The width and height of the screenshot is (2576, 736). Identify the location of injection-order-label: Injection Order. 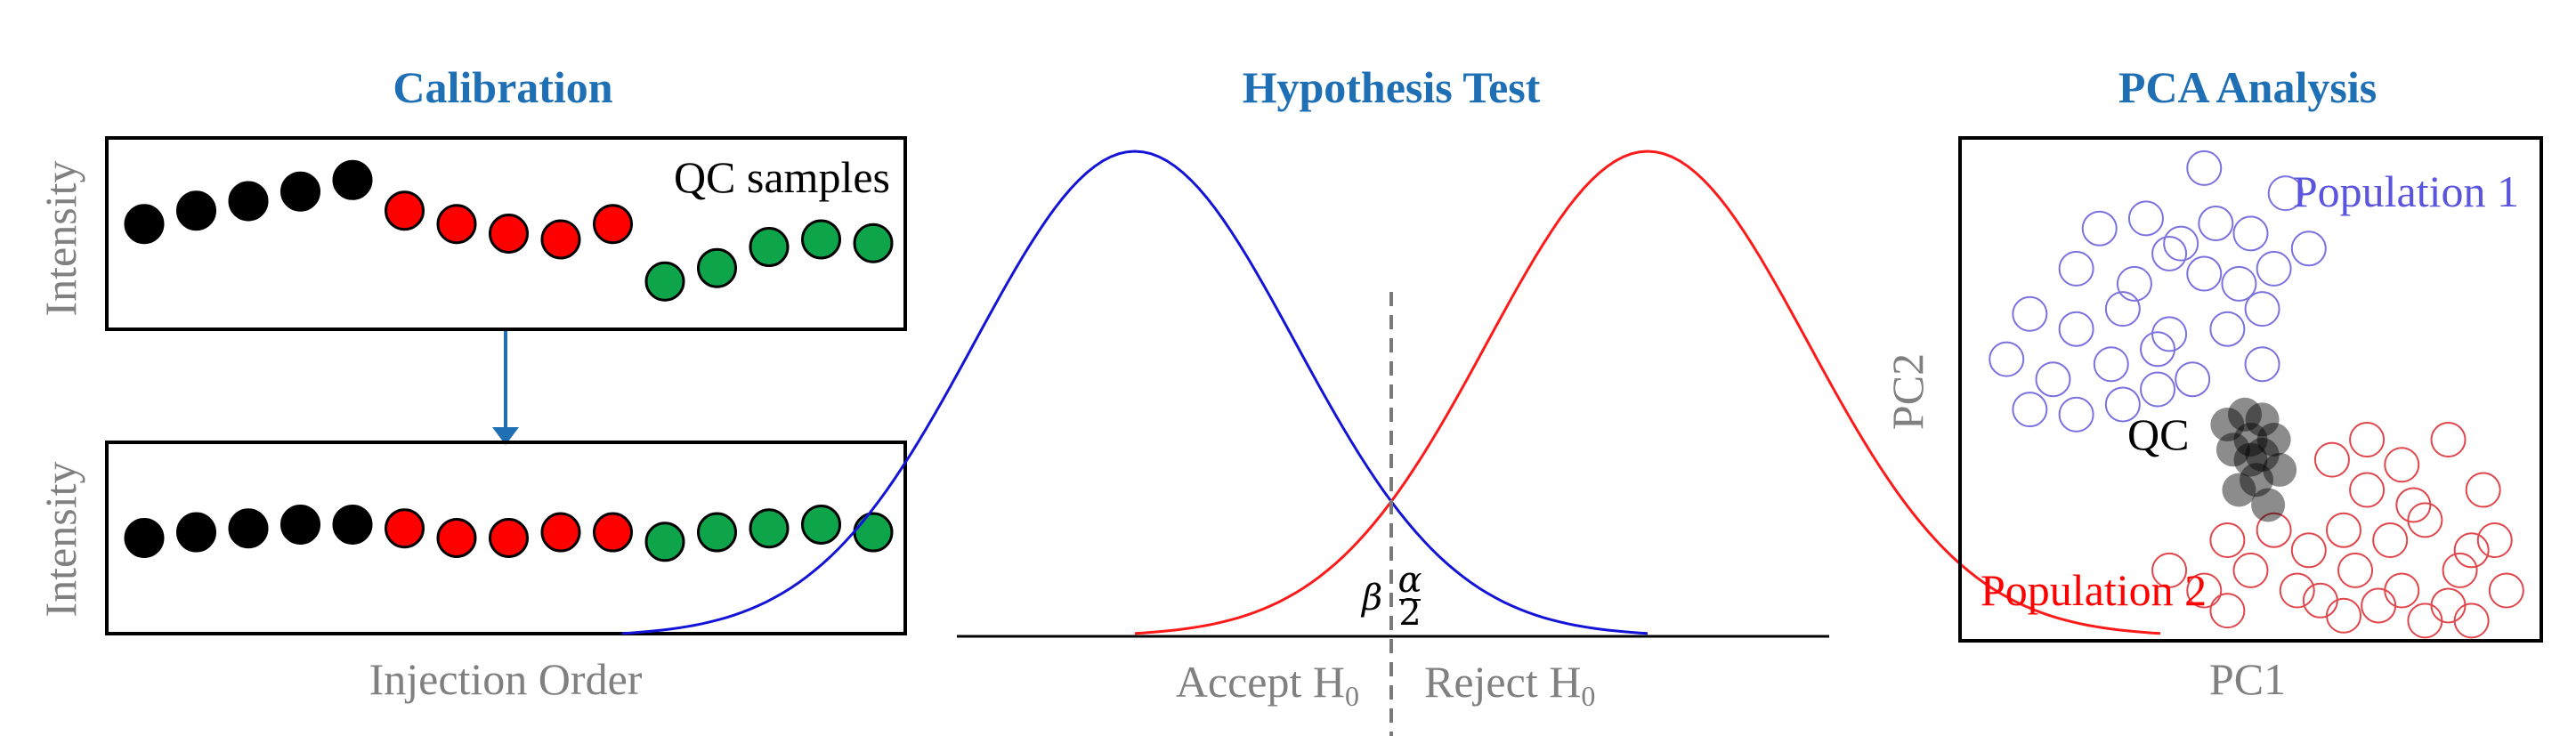
(506, 679).